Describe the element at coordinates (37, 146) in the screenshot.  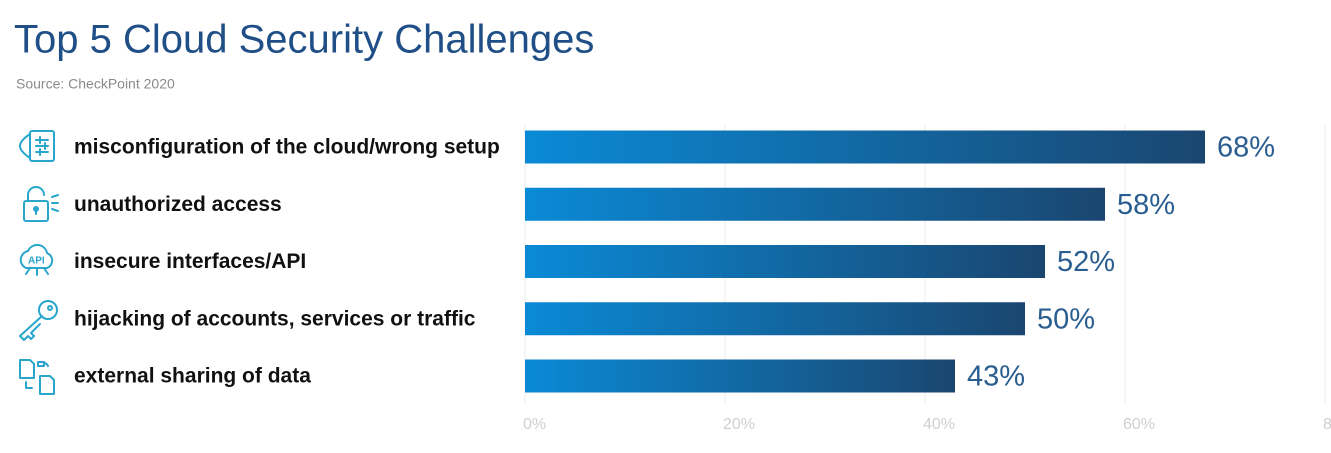
I see `icon-settings` at that location.